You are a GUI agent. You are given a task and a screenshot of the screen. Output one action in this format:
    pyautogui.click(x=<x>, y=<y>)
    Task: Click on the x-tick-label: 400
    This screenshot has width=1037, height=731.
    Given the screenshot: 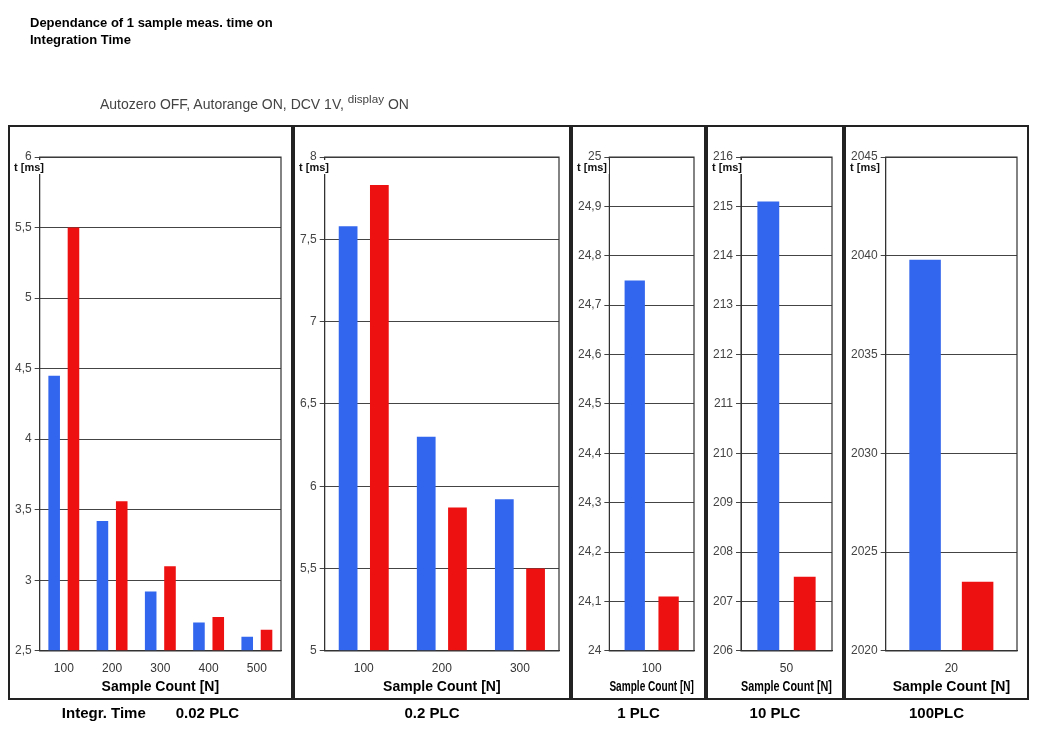 What is the action you would take?
    pyautogui.click(x=208, y=668)
    